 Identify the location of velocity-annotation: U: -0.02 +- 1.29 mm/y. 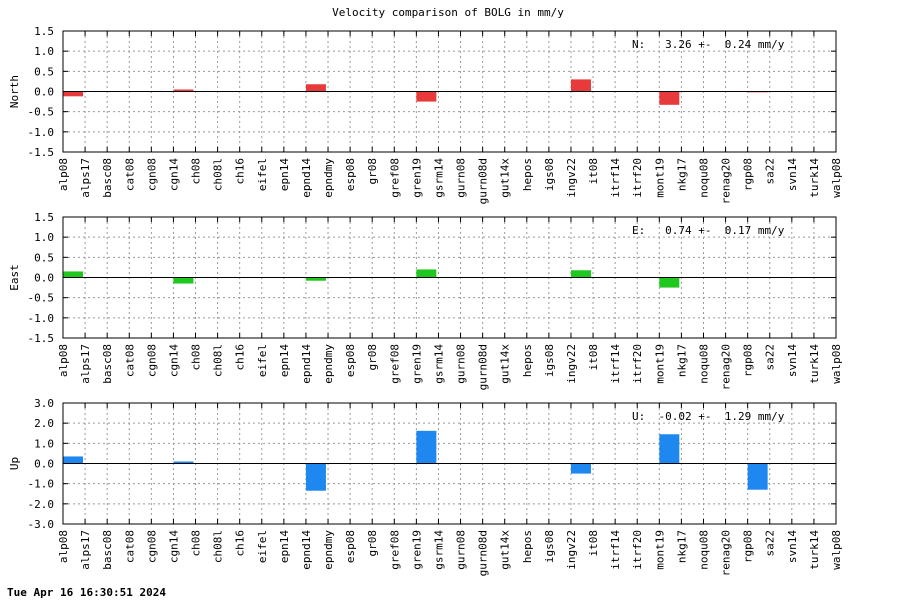
(708, 416).